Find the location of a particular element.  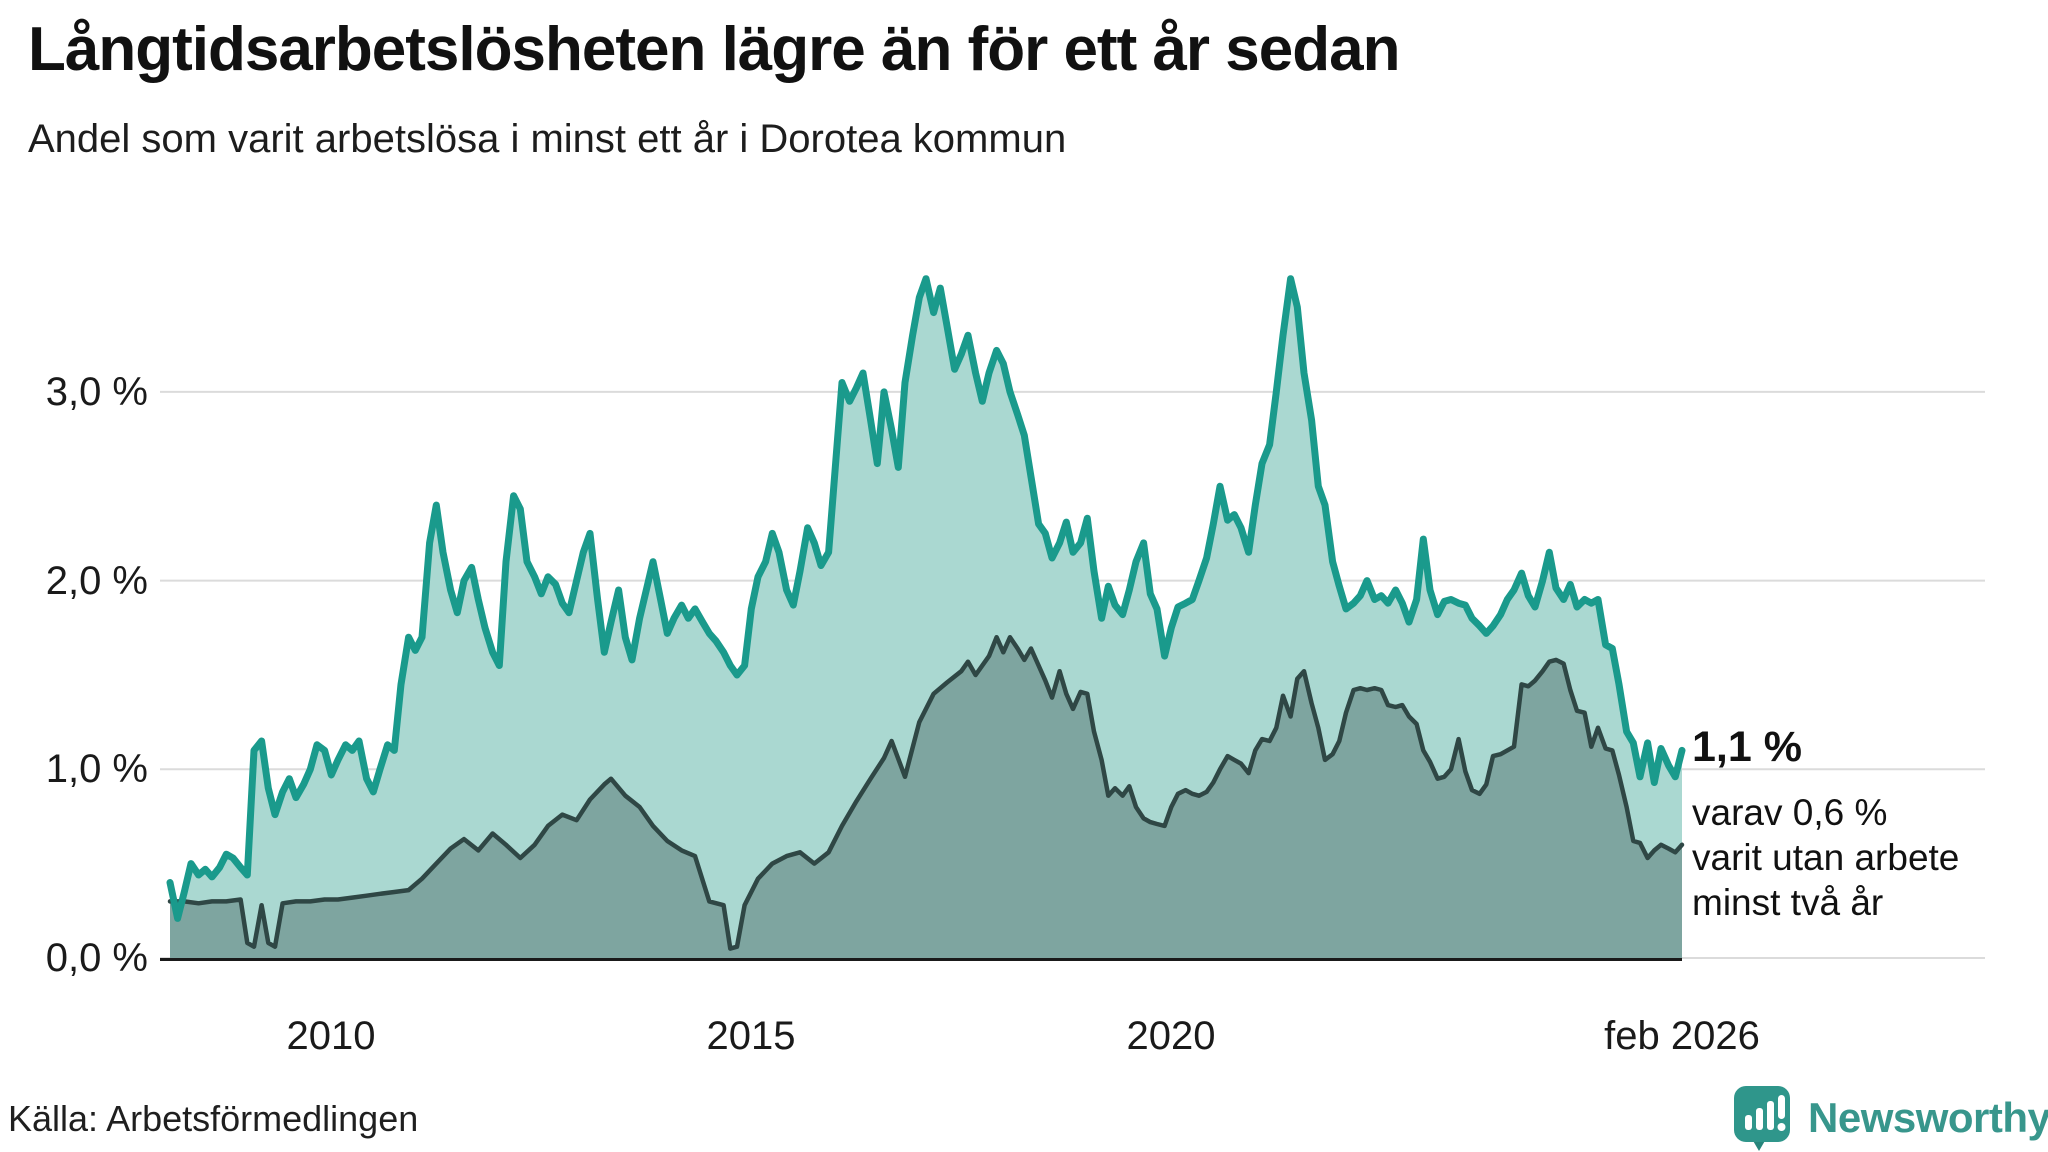

annotation-line: varit utan arbete is located at coordinates (1826, 857).